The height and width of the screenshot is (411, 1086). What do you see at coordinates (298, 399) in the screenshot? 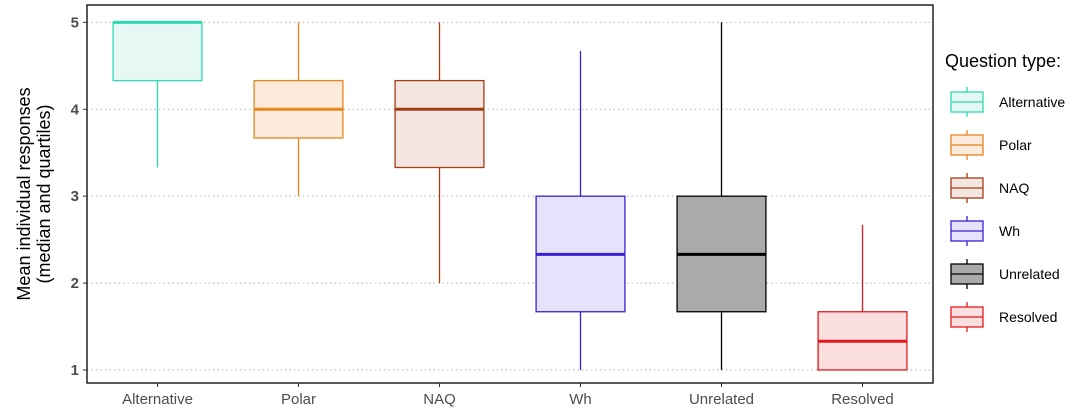
I see `x-tick-label-polar: Polar` at bounding box center [298, 399].